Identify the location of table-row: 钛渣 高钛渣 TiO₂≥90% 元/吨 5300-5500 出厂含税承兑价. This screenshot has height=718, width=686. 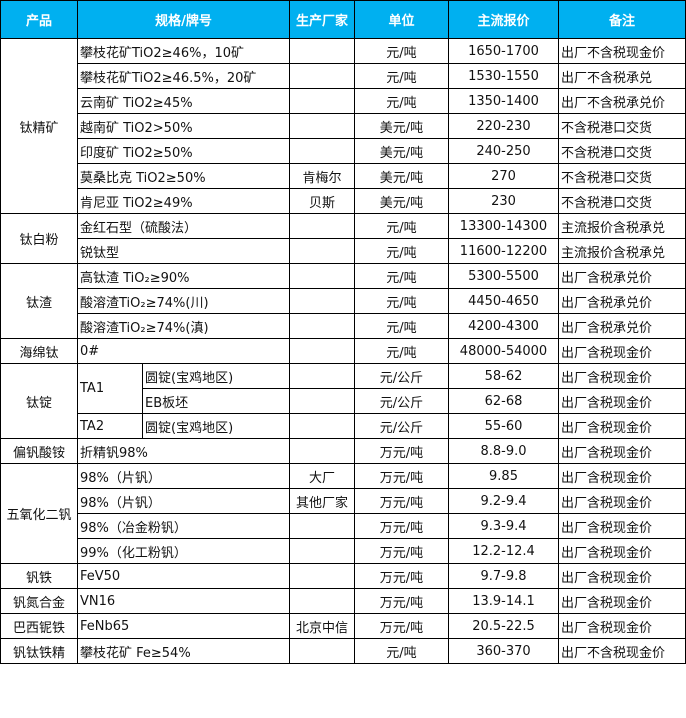
(343, 301).